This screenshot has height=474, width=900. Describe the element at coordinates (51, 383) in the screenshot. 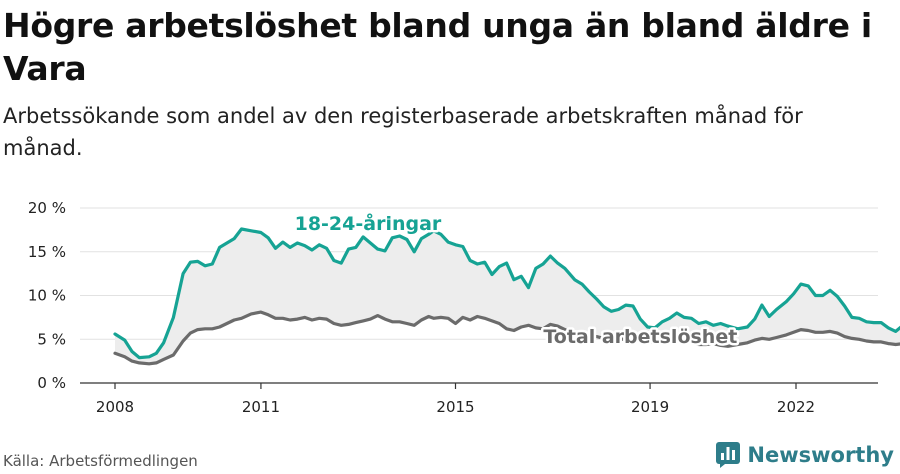

I see `y-tick-label: 0 %` at that location.